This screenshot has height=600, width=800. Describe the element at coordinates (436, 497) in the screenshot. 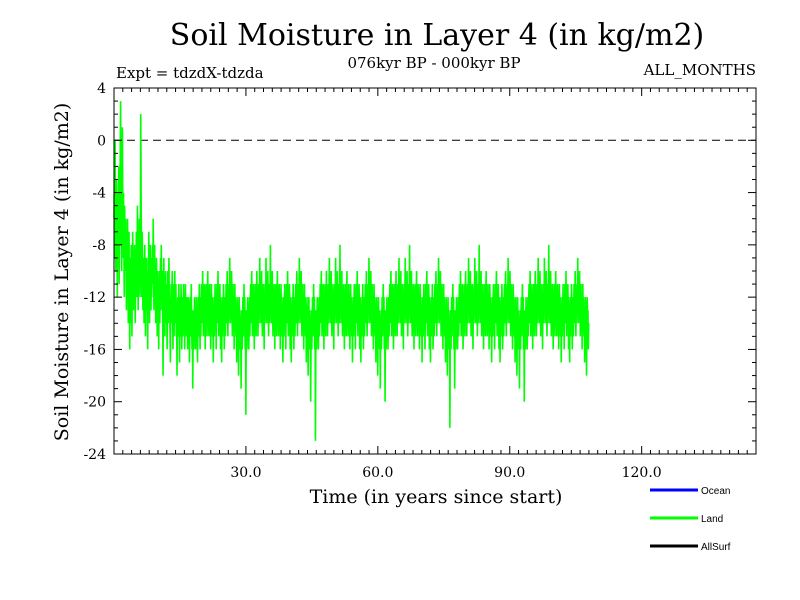

I see `x-axis-label: Time (in years since start)` at that location.